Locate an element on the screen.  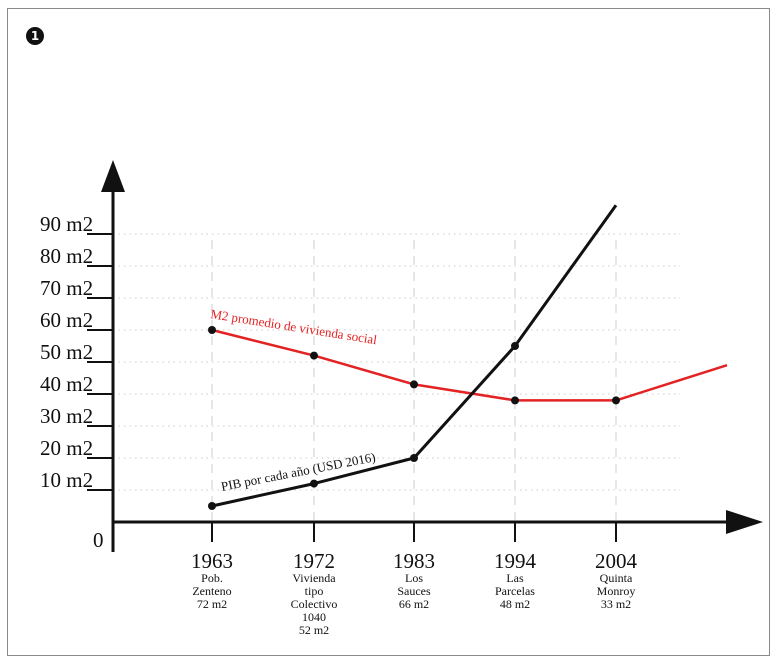
x-sublabel: Quinta is located at coordinates (616, 578).